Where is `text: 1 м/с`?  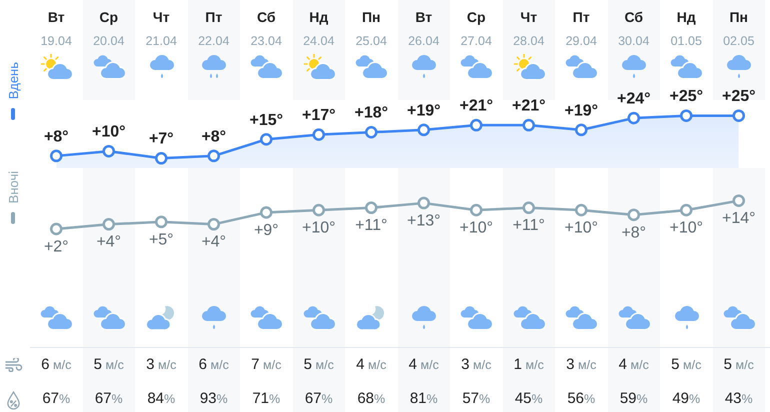
text: 1 м/с is located at coordinates (529, 364).